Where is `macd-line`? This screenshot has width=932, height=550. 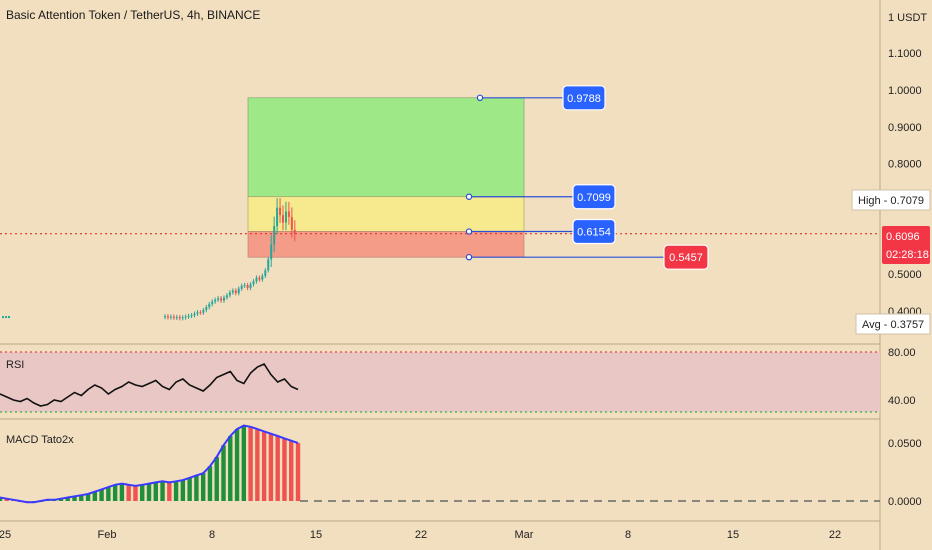 macd-line is located at coordinates (149, 464).